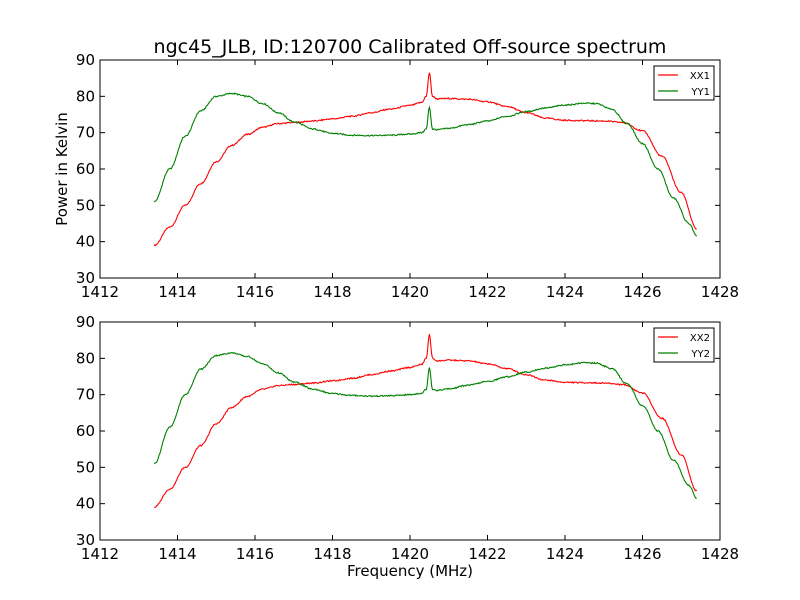  Describe the element at coordinates (700, 354) in the screenshot. I see `legend-label-yy2: YY2` at that location.